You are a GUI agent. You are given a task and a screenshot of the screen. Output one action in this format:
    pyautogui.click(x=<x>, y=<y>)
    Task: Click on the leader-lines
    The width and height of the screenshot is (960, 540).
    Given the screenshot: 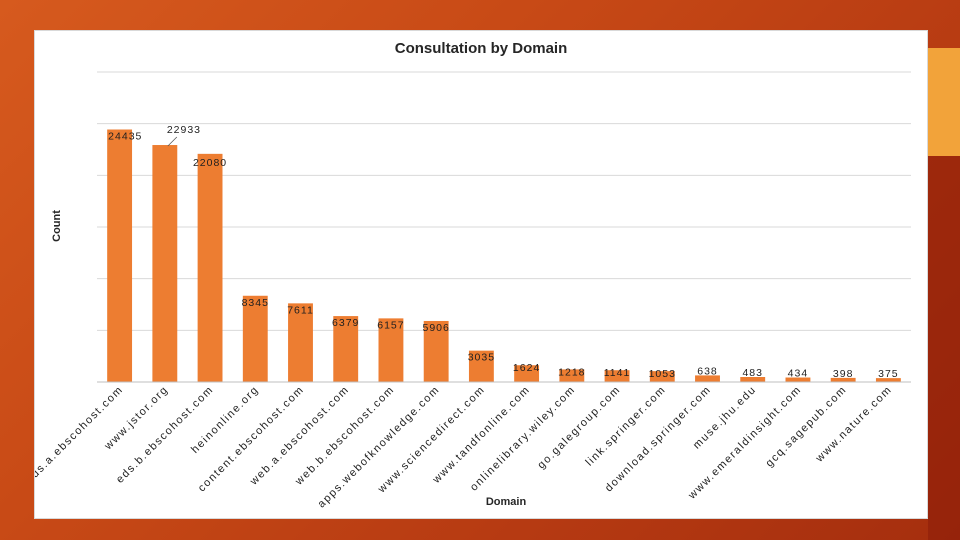 What is the action you would take?
    pyautogui.click(x=172, y=141)
    